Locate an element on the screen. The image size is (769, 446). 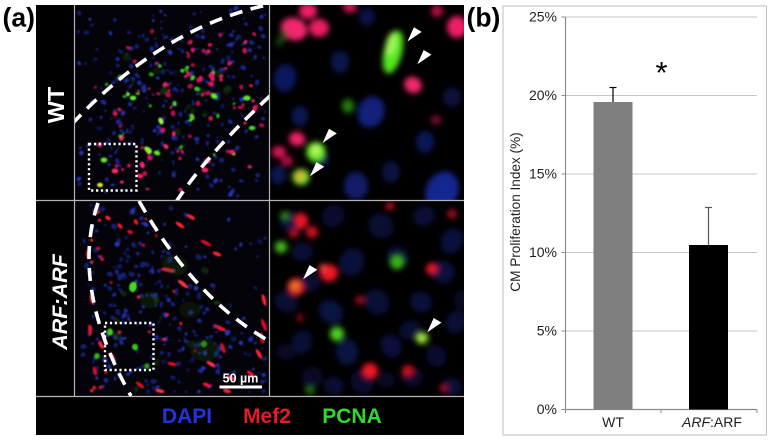
svg-text: 25% is located at coordinates (543, 16).